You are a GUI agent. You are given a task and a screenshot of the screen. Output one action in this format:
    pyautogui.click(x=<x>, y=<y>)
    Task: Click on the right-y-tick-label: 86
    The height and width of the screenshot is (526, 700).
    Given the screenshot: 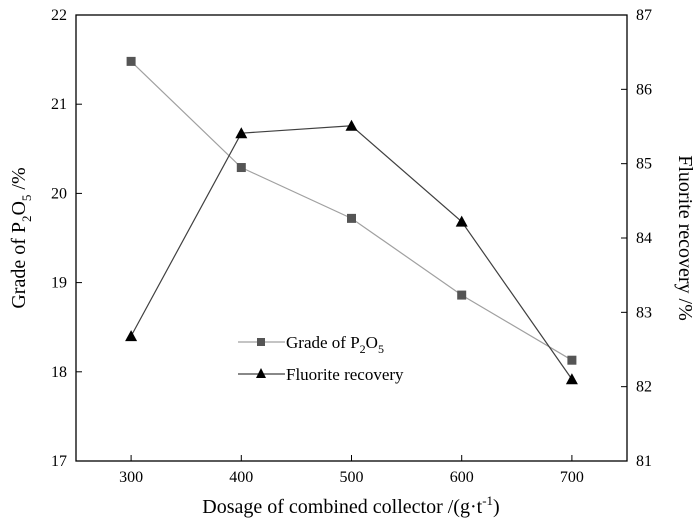 What is the action you would take?
    pyautogui.click(x=644, y=89)
    